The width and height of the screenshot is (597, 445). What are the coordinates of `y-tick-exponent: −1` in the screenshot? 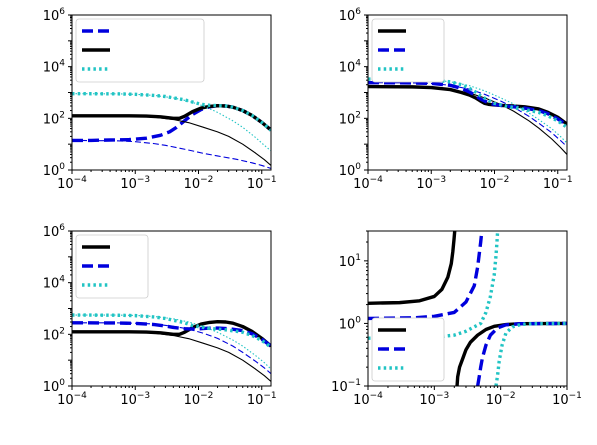 It's located at (354, 383).